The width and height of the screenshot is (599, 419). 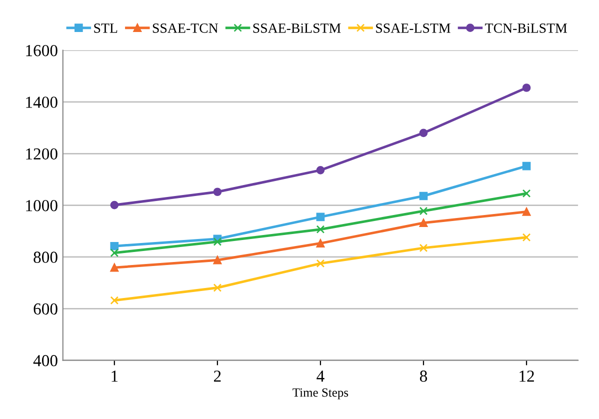 I want to click on x-tick-label: 8, so click(x=424, y=376).